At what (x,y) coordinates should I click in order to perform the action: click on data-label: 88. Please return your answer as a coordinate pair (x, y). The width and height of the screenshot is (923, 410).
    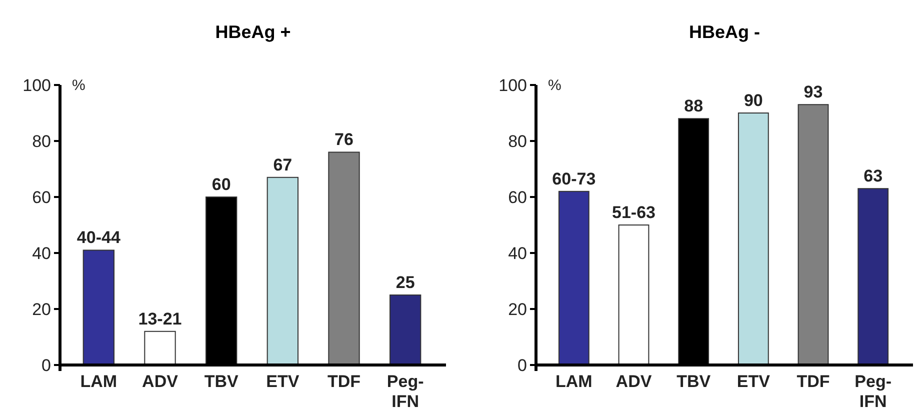
    Looking at the image, I should click on (694, 106).